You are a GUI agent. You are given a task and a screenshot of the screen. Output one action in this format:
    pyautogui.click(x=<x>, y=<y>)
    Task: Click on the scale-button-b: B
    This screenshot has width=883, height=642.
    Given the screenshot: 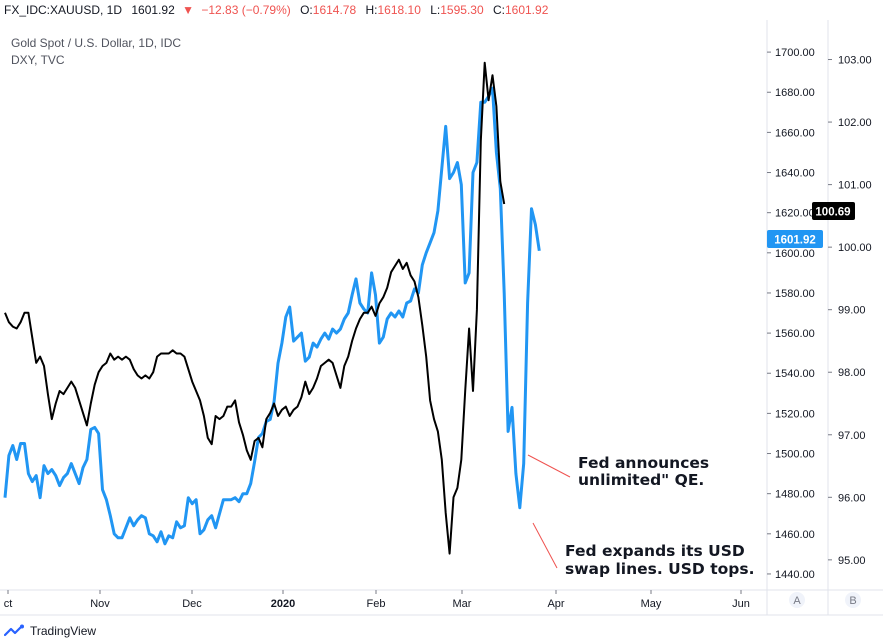 What is the action you would take?
    pyautogui.click(x=853, y=600)
    